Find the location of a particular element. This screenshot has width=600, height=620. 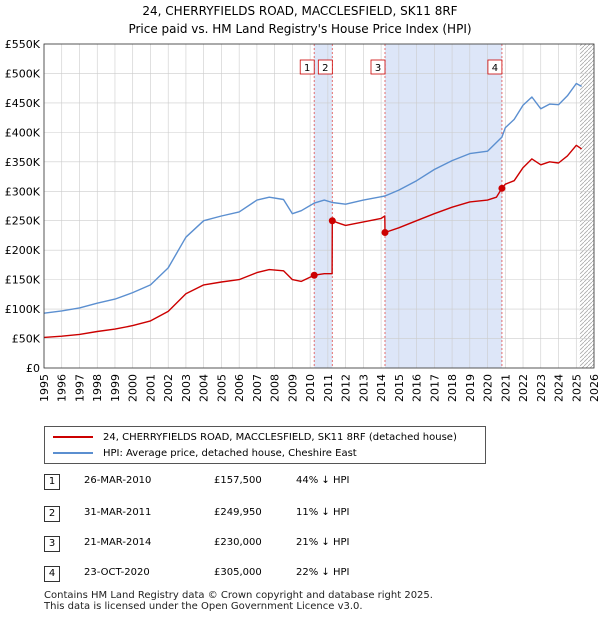

x-tick-label: 2005 is located at coordinates (221, 388).